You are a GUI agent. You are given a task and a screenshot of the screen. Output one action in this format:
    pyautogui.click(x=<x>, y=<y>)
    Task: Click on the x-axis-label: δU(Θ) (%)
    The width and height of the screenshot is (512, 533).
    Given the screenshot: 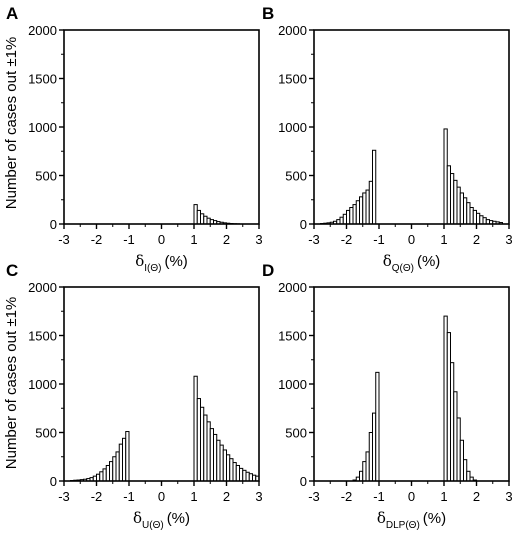 What is the action you would take?
    pyautogui.click(x=161, y=520)
    